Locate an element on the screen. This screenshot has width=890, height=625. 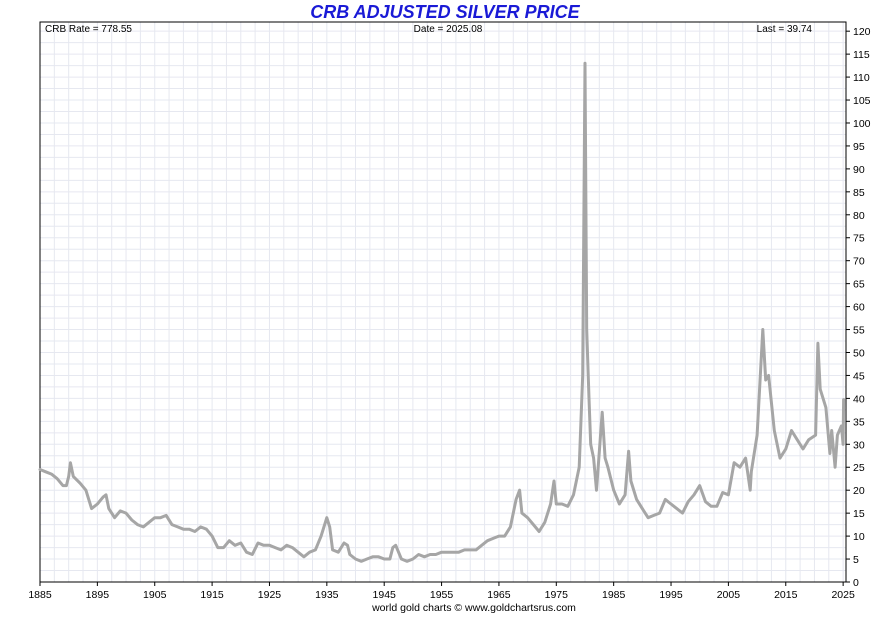
y-tick-label: 50 is located at coordinates (859, 353).